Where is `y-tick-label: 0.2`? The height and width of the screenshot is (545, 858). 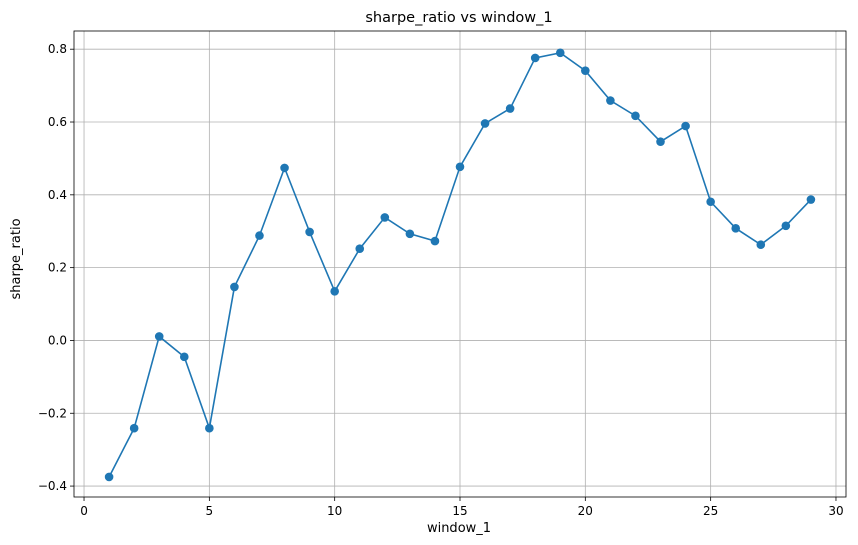 y-tick-label: 0.2 is located at coordinates (57, 268).